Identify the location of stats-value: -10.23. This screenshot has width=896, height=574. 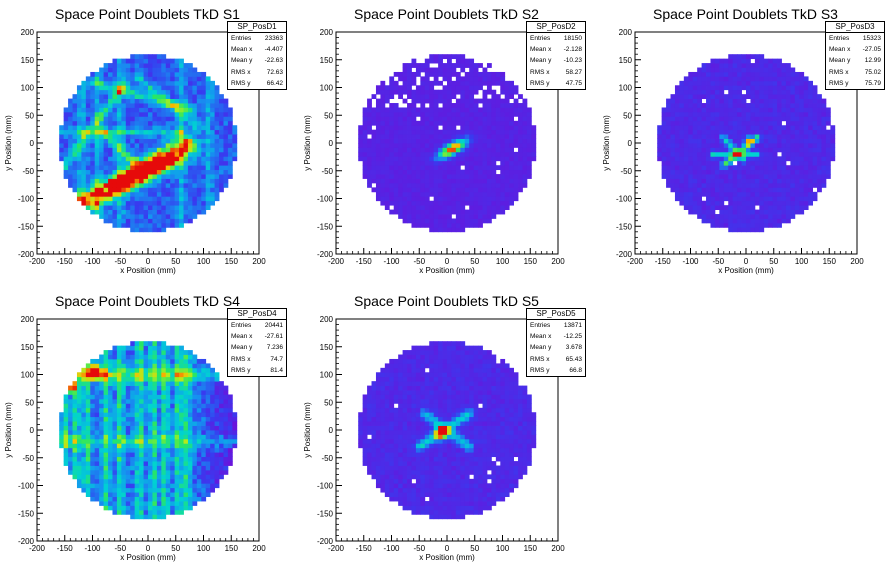
(572, 61).